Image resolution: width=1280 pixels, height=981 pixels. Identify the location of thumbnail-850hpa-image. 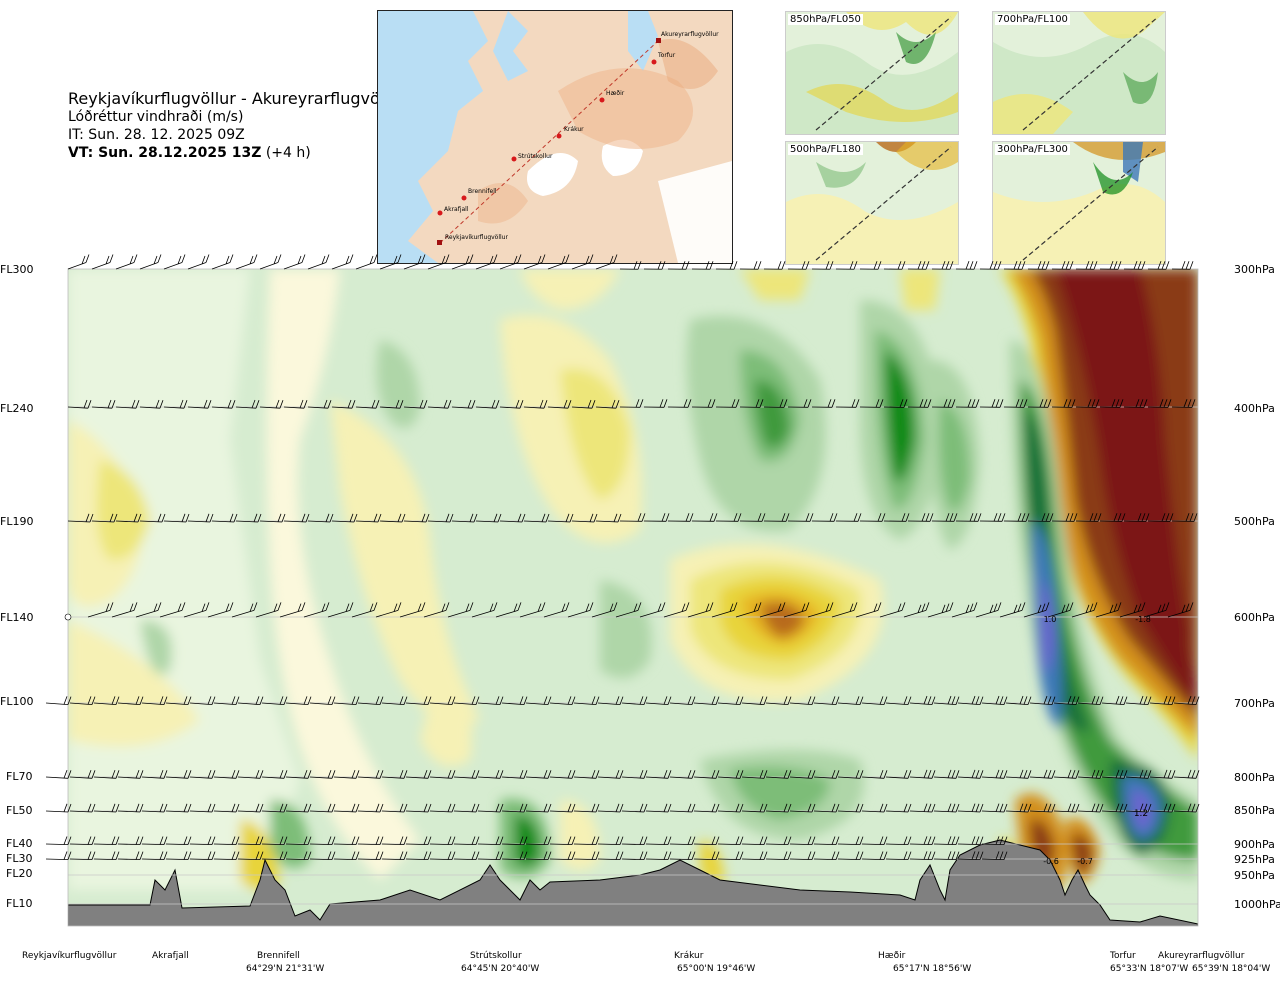
(872, 73).